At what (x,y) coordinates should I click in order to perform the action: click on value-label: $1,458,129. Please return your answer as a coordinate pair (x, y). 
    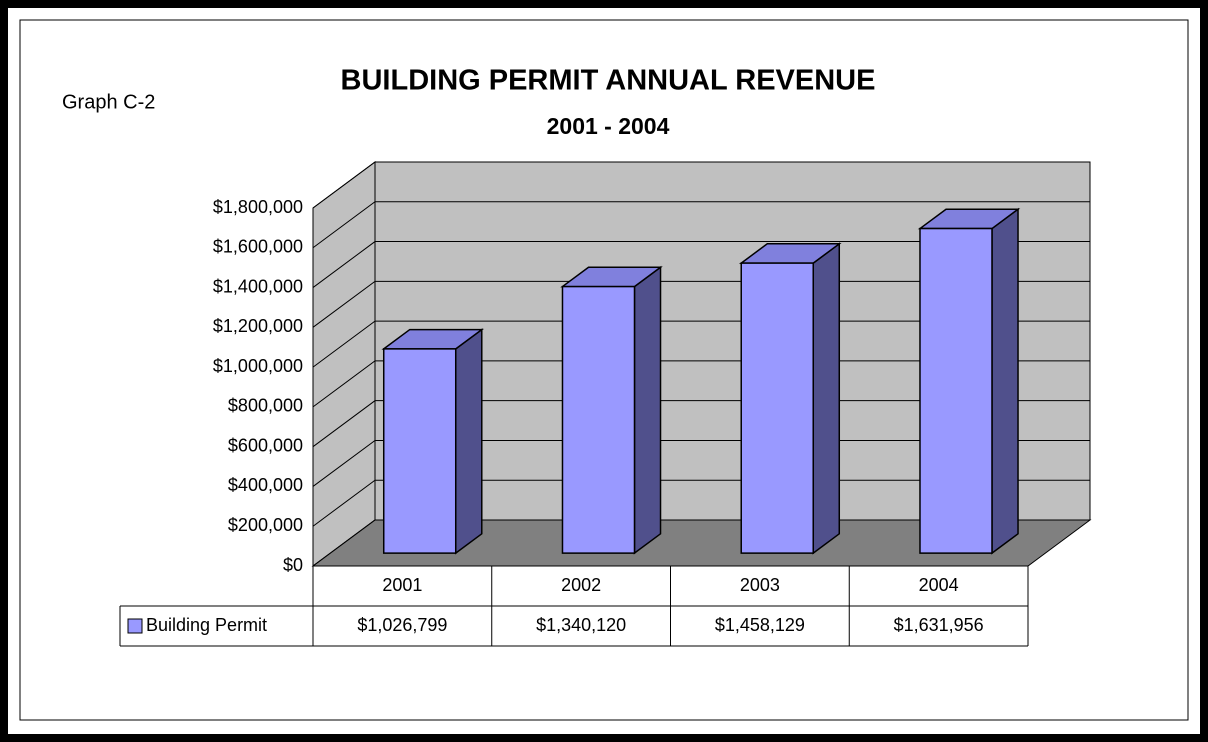
    Looking at the image, I should click on (760, 625).